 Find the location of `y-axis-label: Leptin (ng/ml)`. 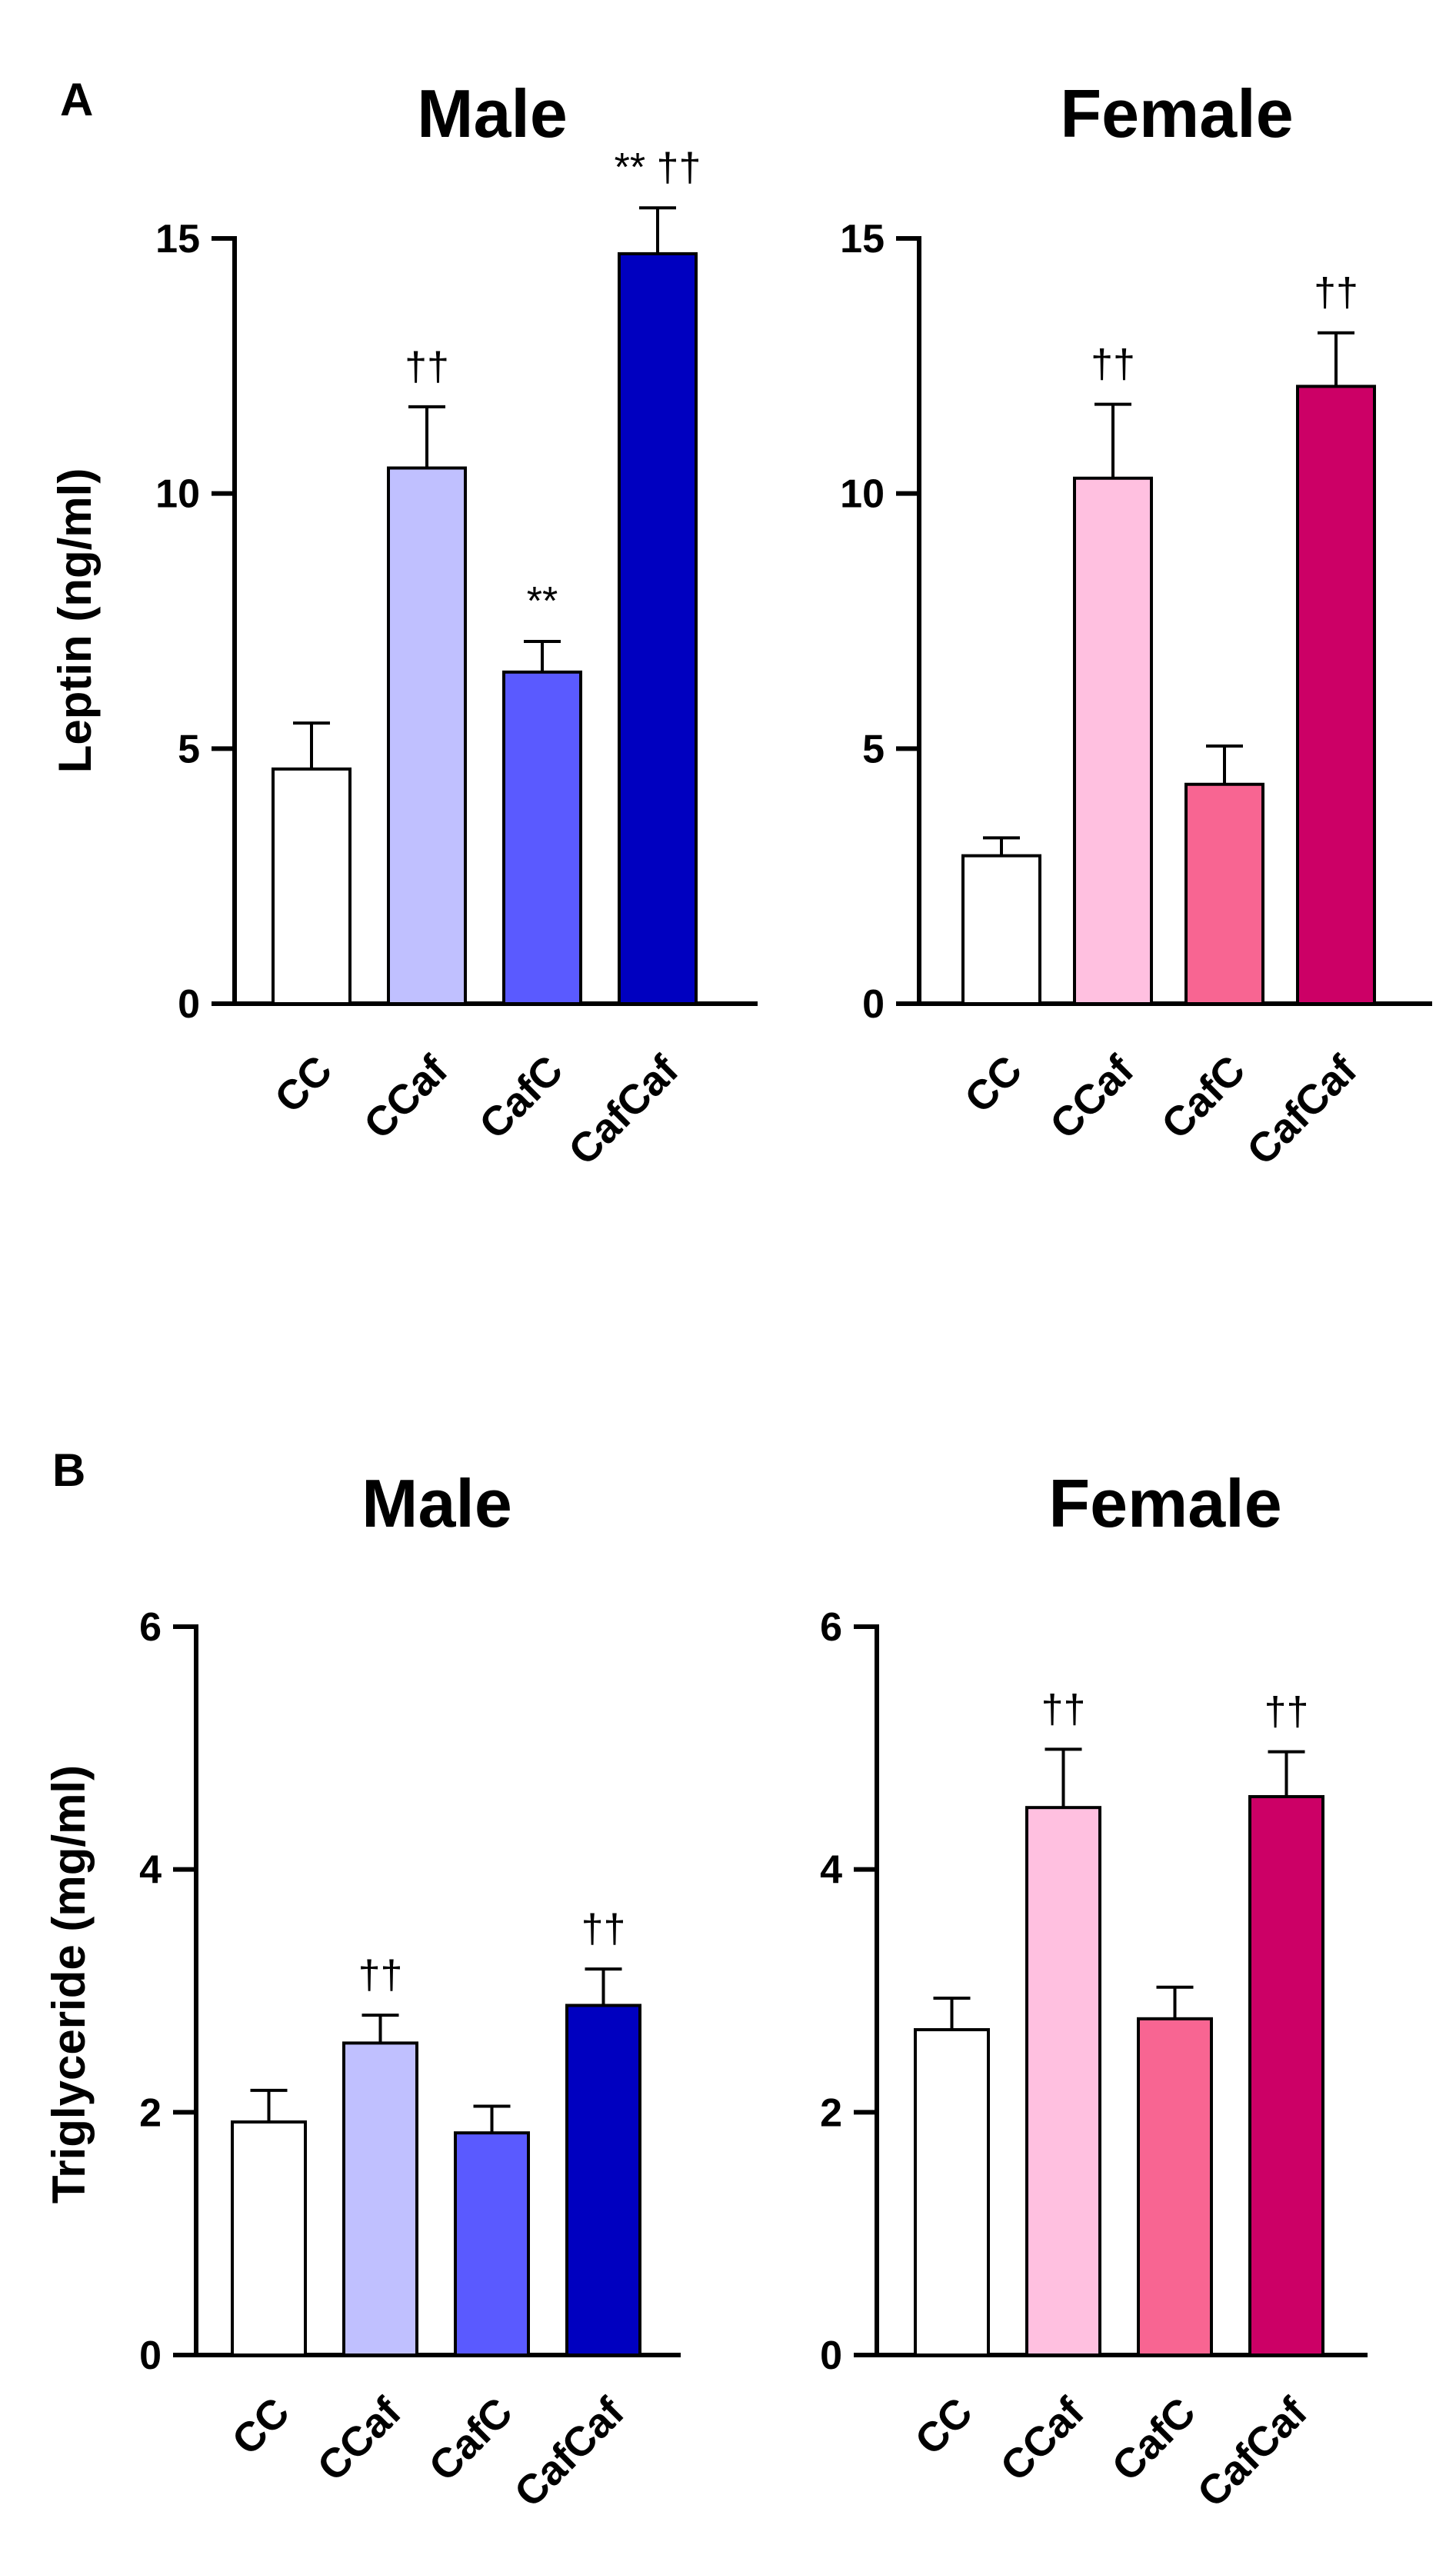

y-axis-label: Leptin (ng/ml) is located at coordinates (75, 621).